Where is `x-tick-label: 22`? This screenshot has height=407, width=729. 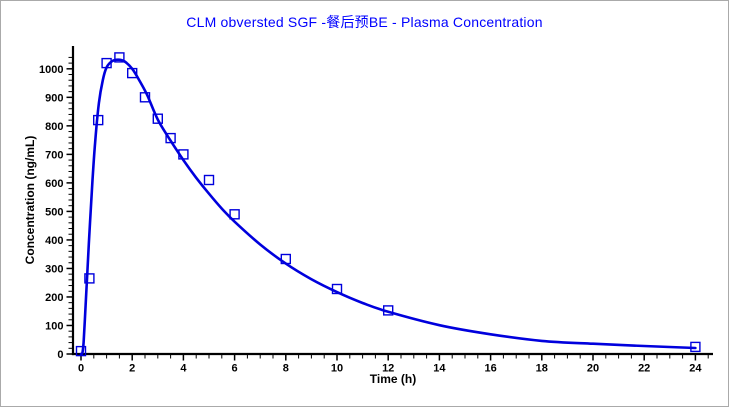
x-tick-label: 22 is located at coordinates (644, 369).